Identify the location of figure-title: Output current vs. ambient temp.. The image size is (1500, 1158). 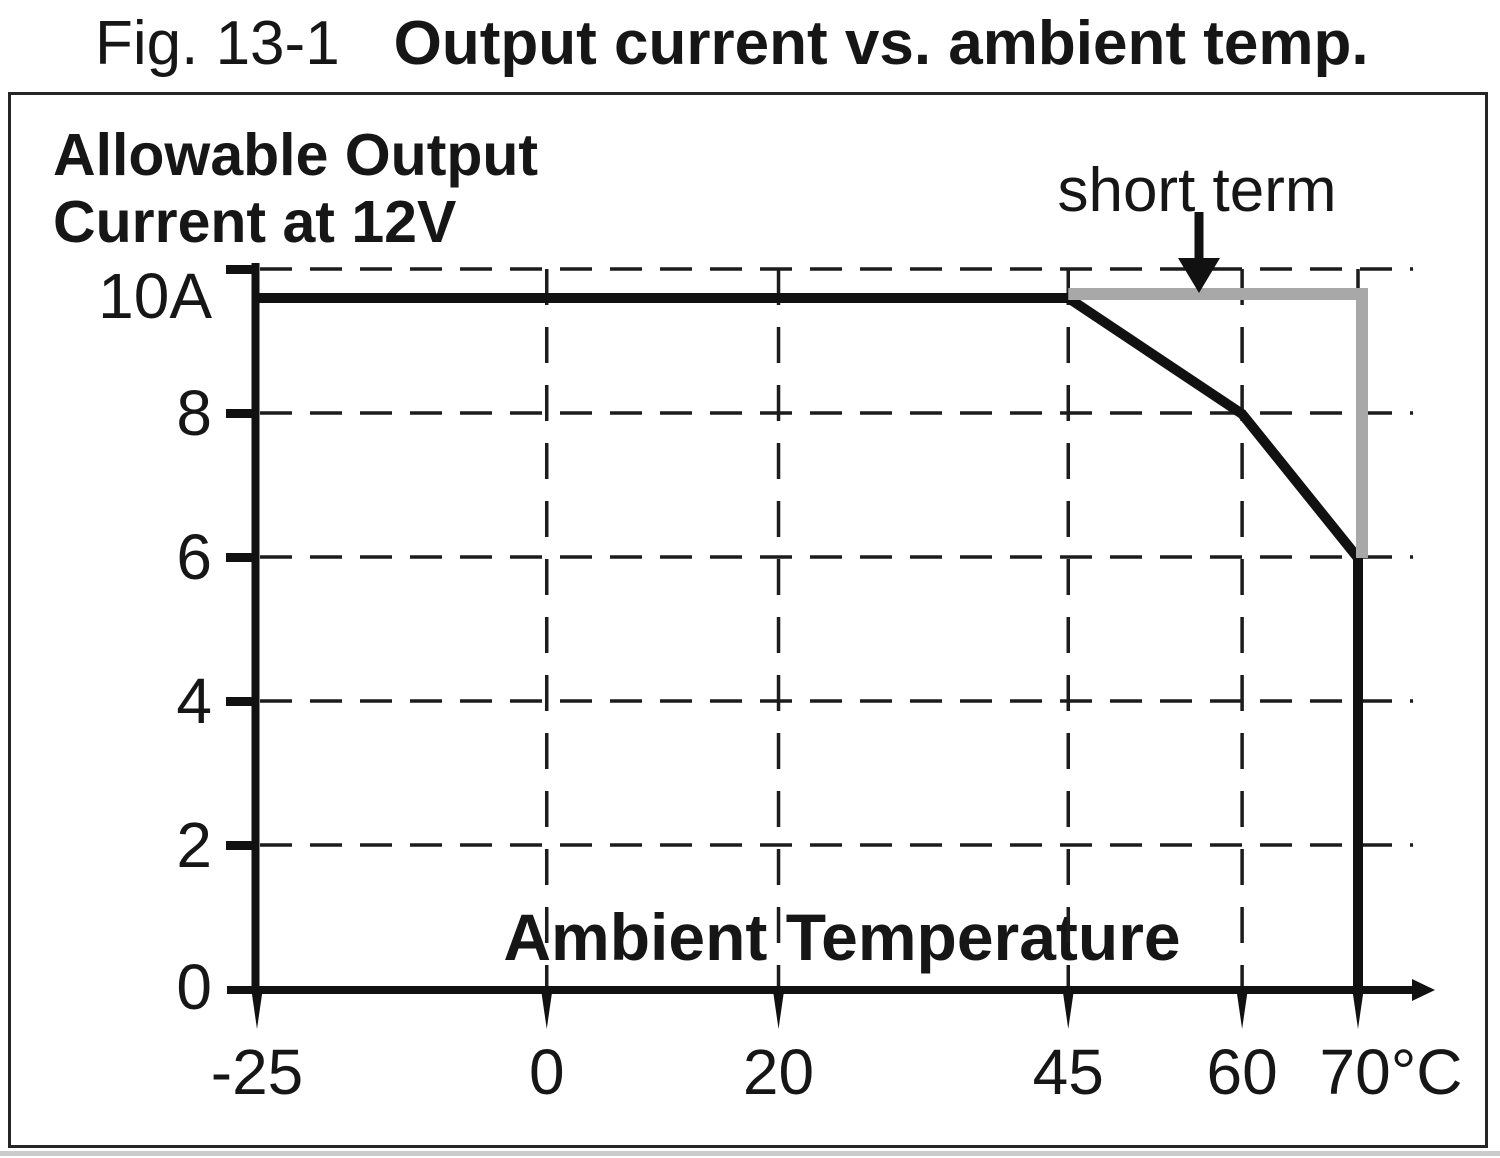
(881, 43).